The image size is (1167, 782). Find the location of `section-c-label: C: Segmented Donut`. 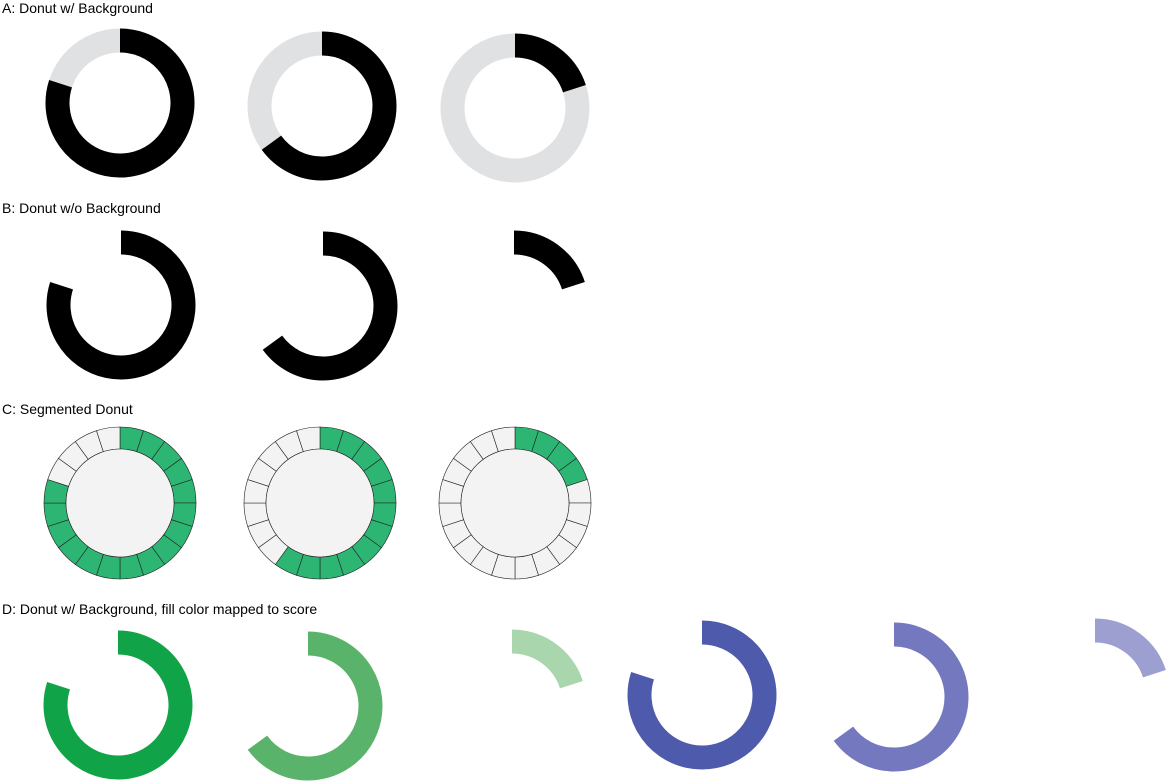

section-c-label: C: Segmented Donut is located at coordinates (67, 409).